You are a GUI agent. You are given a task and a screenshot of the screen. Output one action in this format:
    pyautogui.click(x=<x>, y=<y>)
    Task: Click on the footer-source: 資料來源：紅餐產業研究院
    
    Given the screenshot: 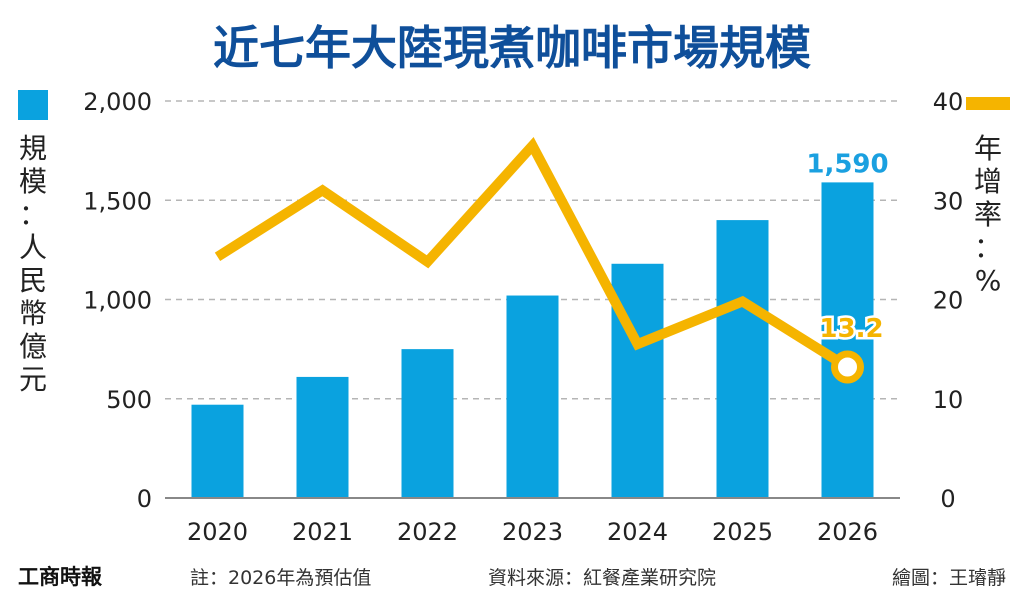 What is the action you would take?
    pyautogui.click(x=602, y=578)
    